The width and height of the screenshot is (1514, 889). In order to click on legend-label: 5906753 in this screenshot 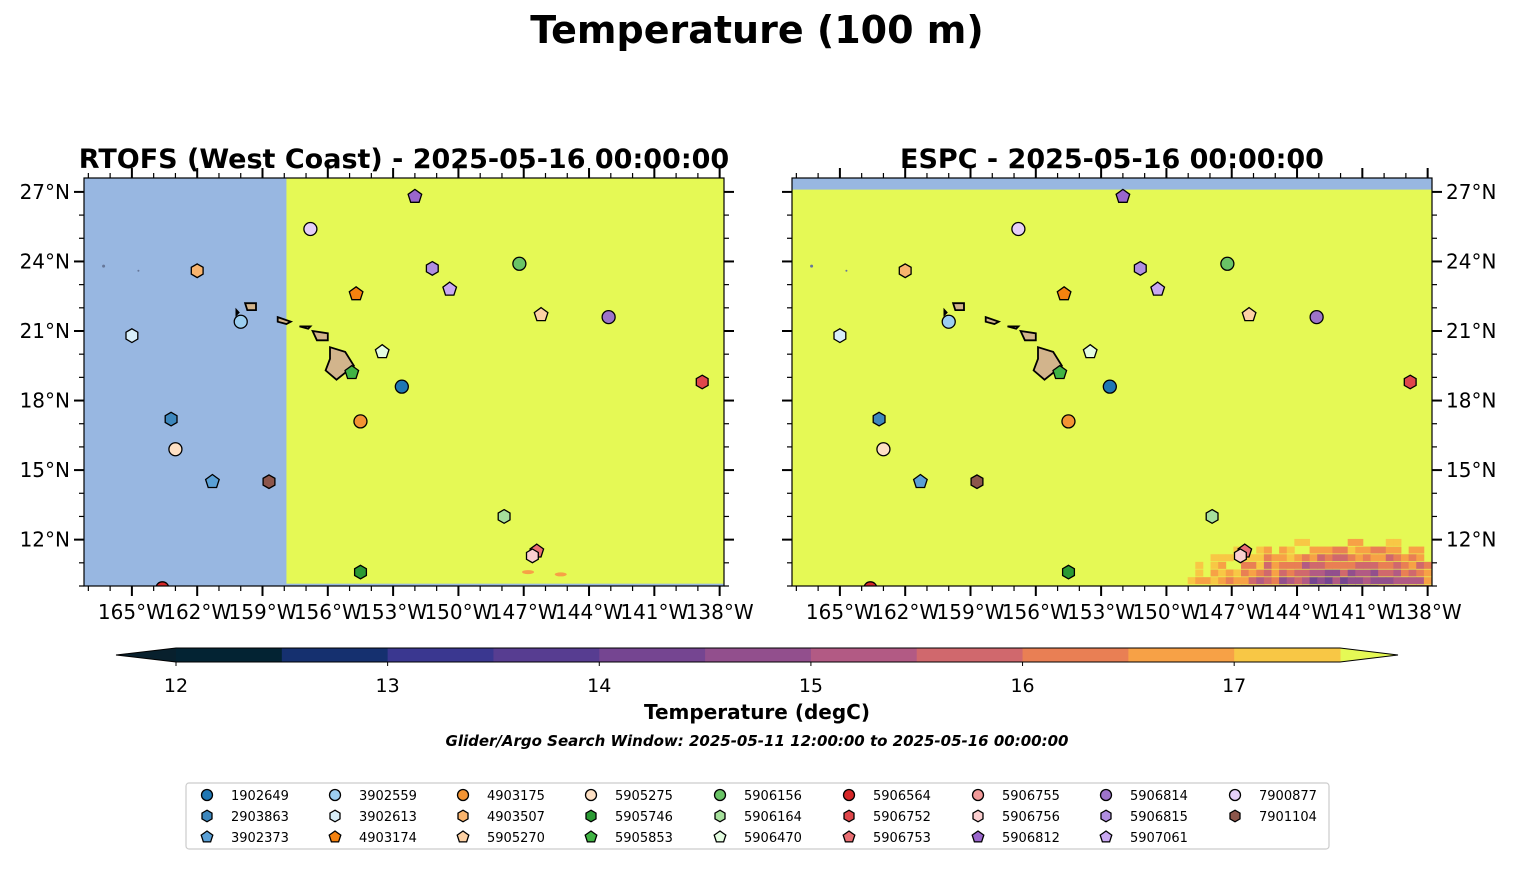, I will do `click(902, 838)`.